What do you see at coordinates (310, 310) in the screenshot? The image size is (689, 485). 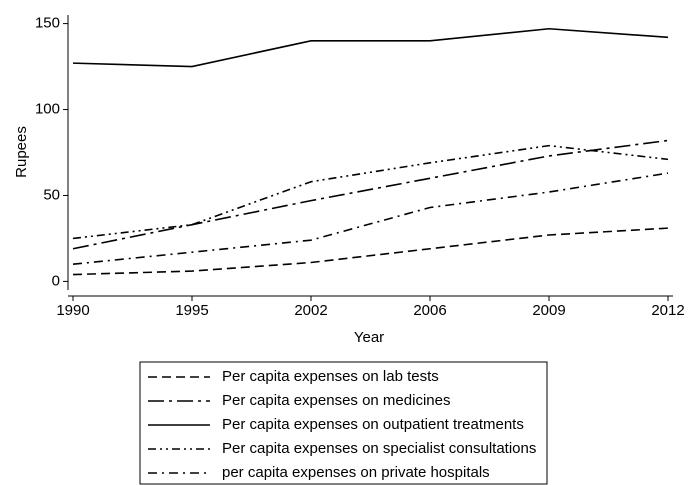 I see `x-tick-label: 2002` at bounding box center [310, 310].